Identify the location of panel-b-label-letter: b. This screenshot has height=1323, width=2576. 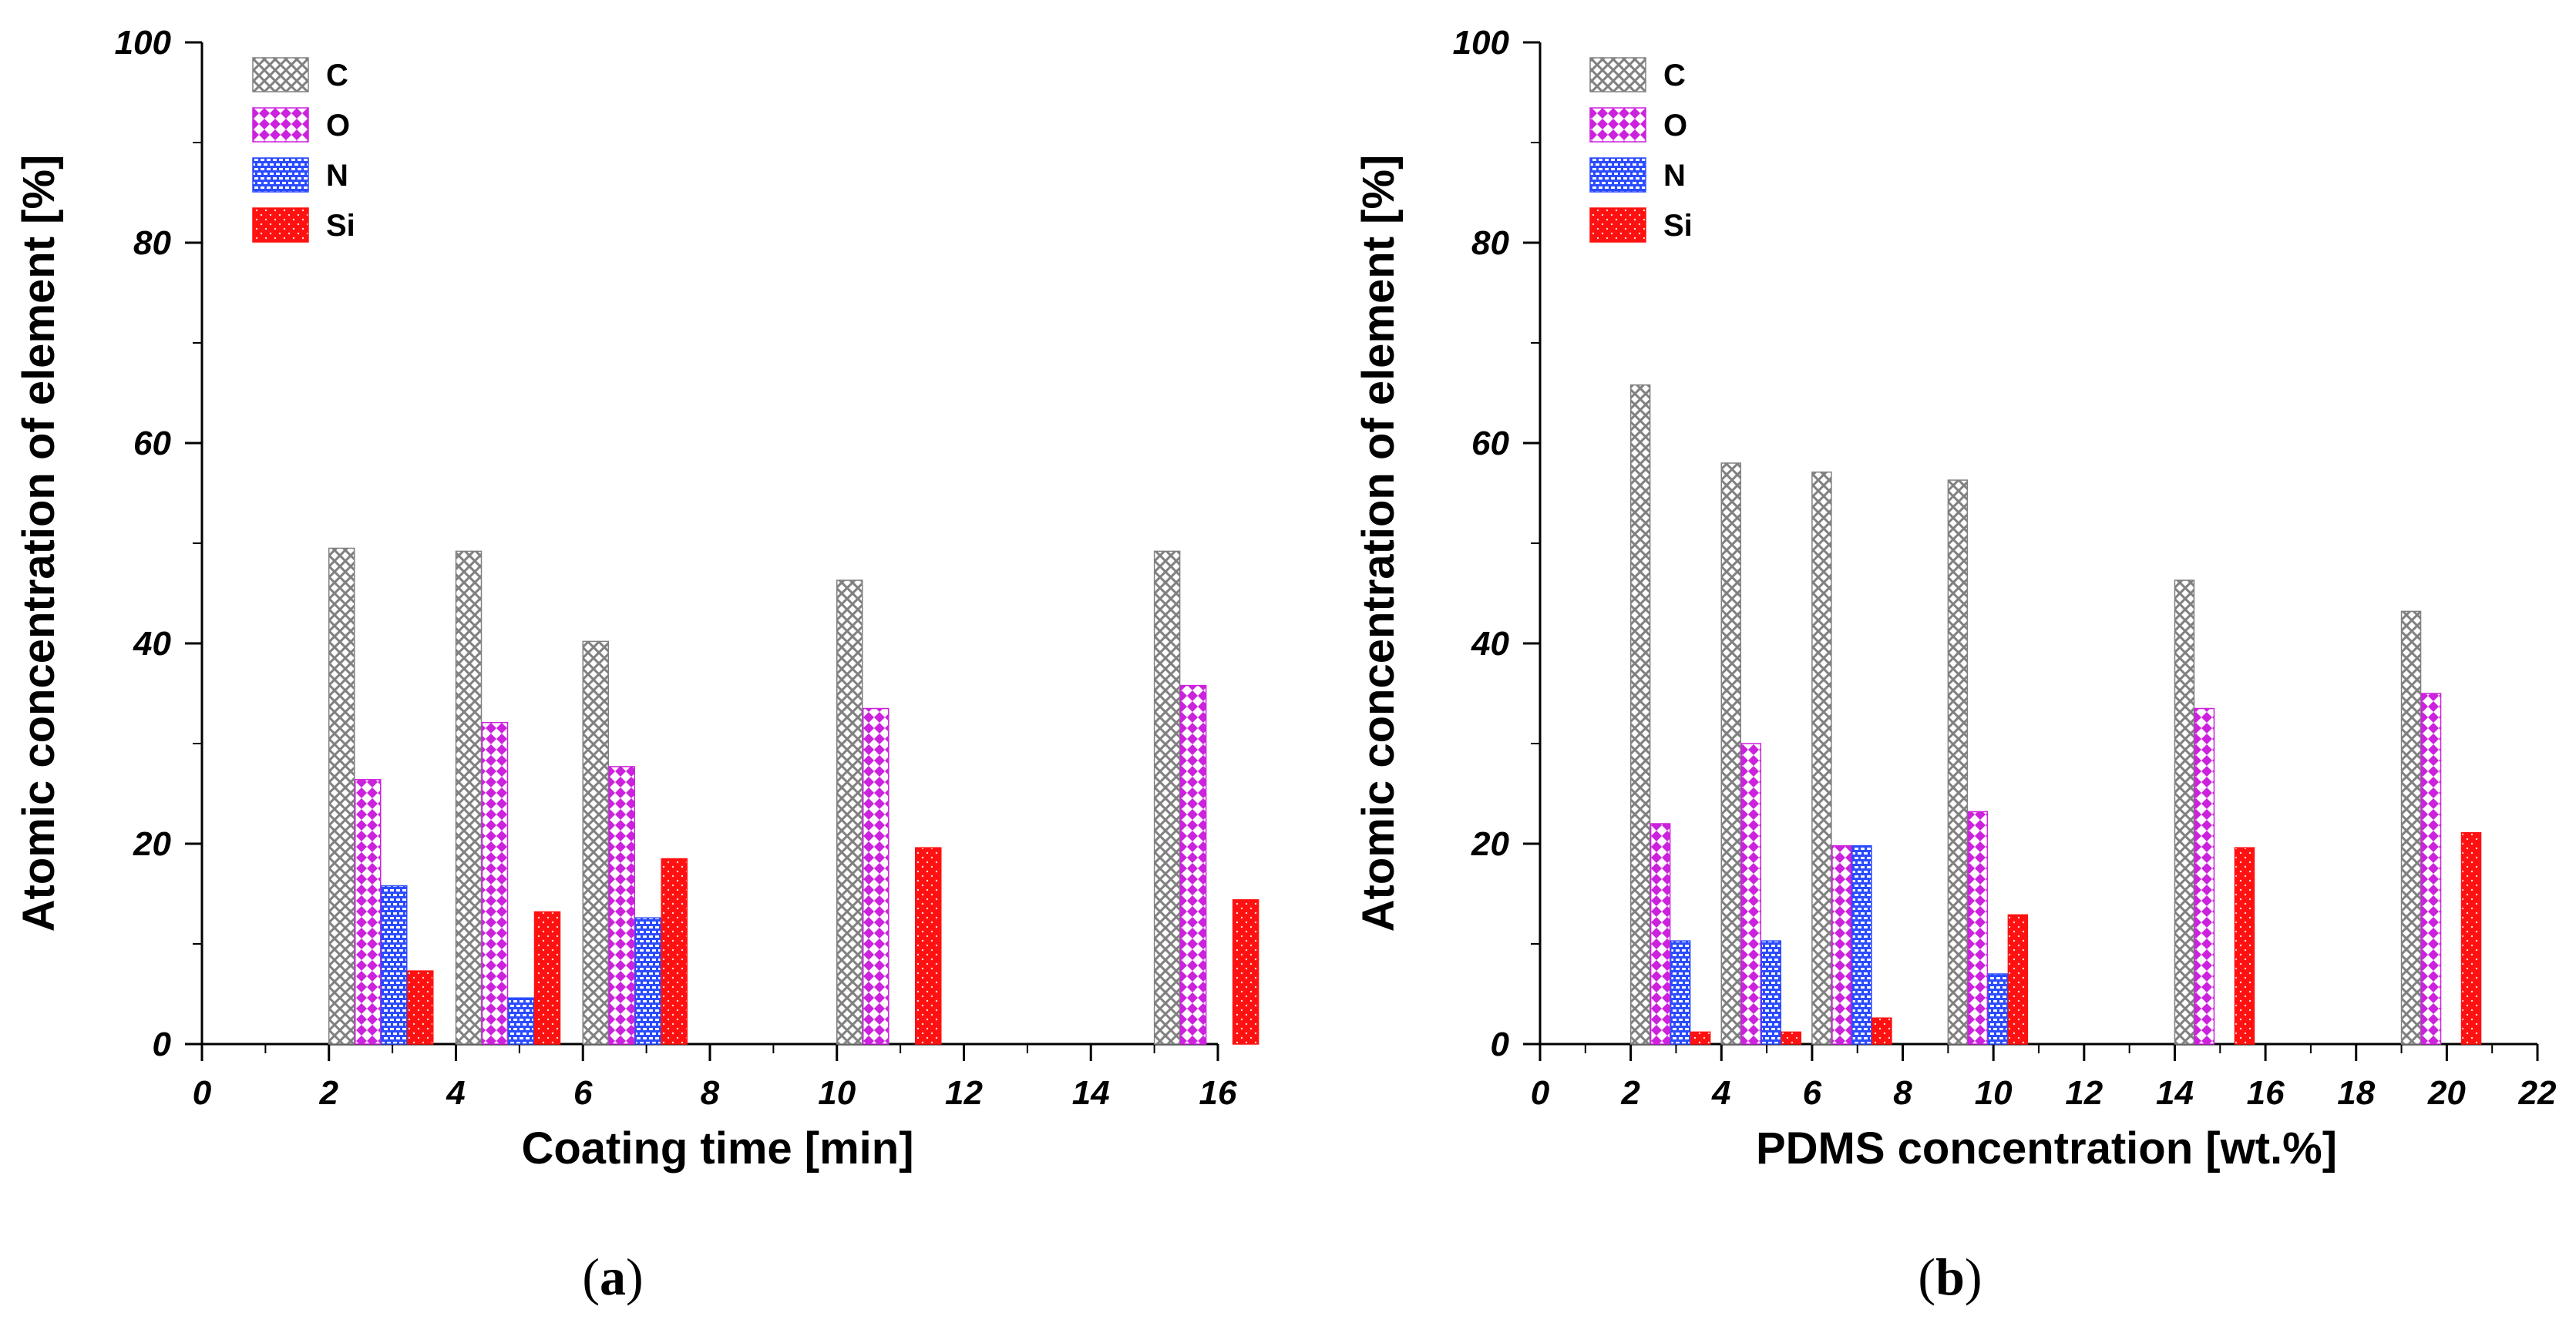
(1950, 1276).